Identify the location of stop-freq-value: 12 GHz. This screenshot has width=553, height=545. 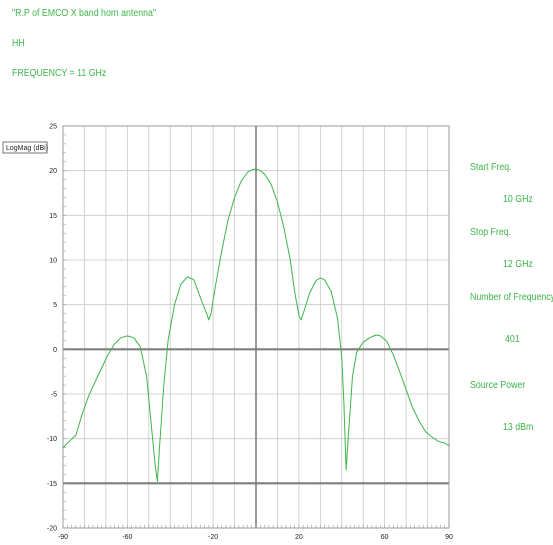
(518, 264).